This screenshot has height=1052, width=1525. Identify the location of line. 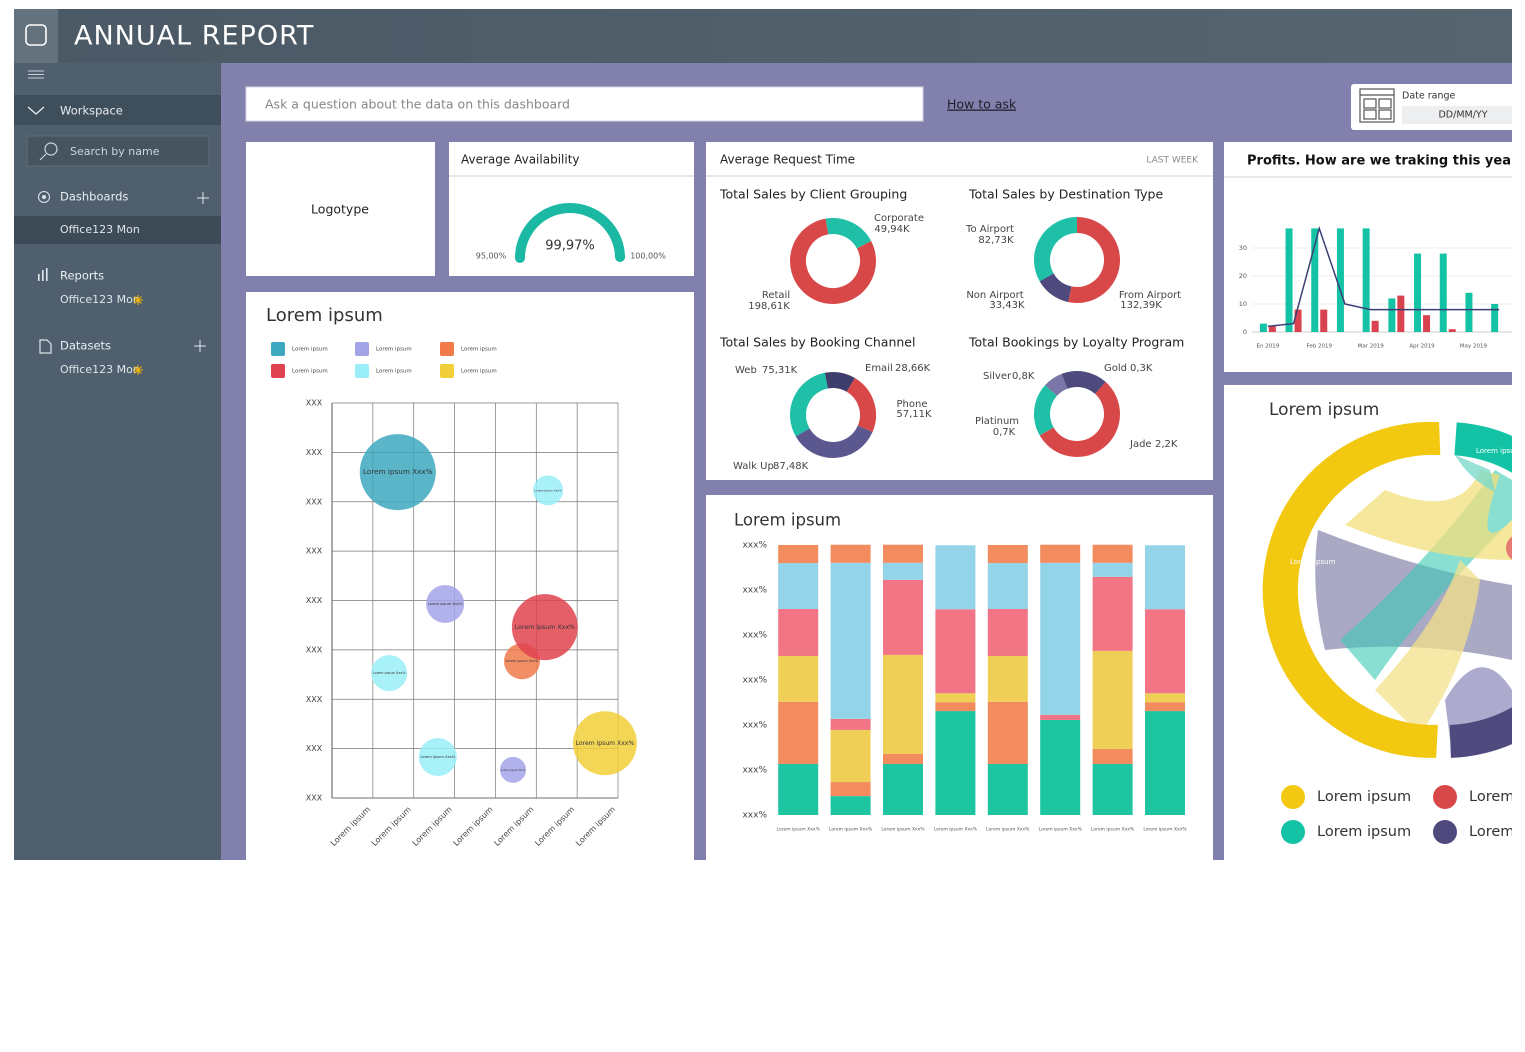
(1383, 276).